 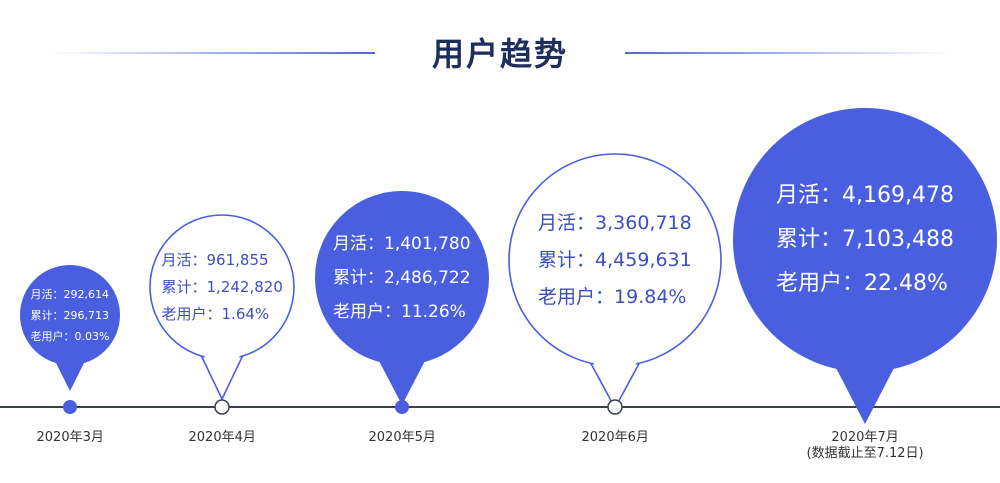 What do you see at coordinates (86, 294) in the screenshot?
I see `value-text: 292,614` at bounding box center [86, 294].